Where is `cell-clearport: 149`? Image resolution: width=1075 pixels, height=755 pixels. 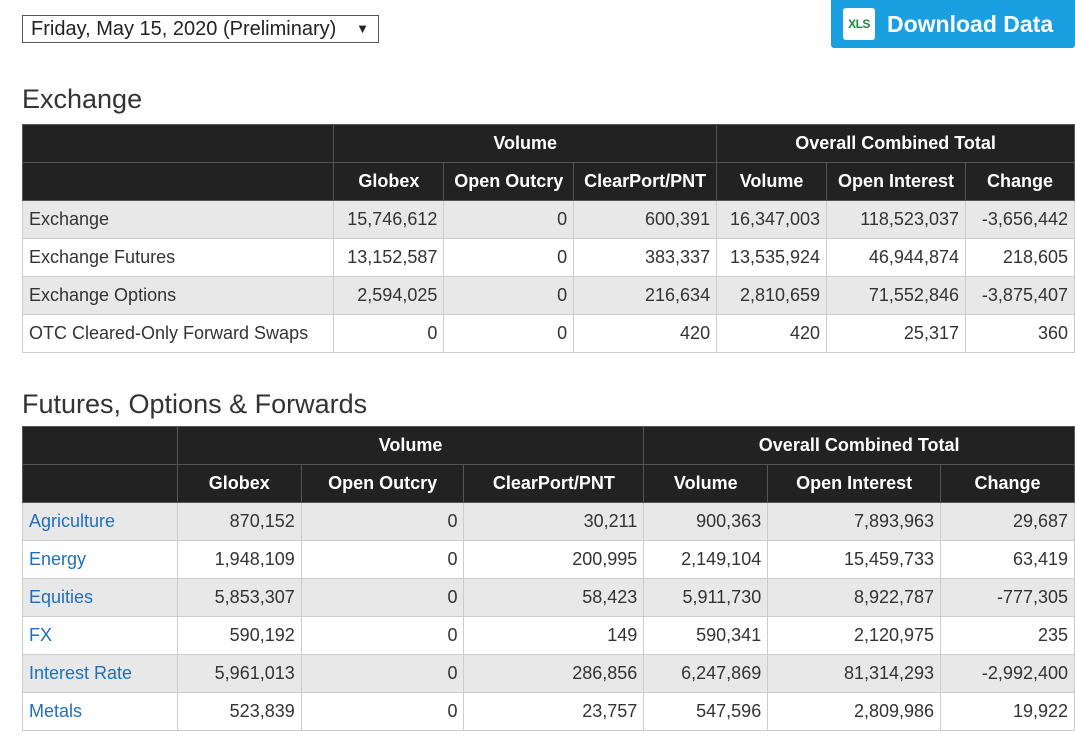
cell-clearport: 149 is located at coordinates (554, 635).